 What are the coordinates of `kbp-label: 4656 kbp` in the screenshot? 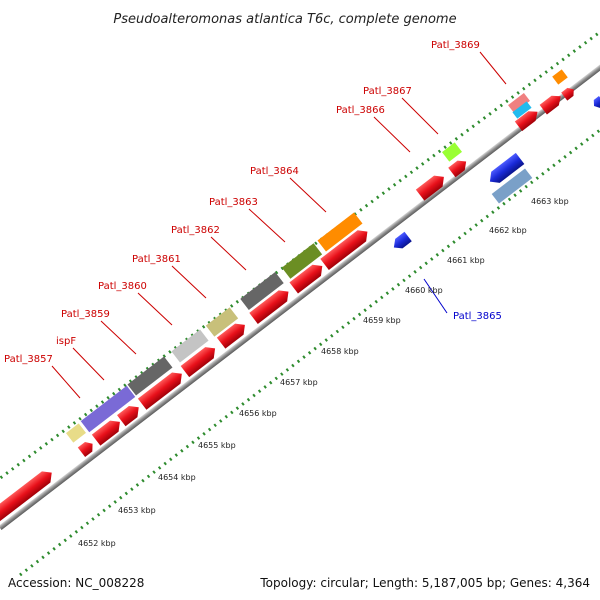 It's located at (258, 413).